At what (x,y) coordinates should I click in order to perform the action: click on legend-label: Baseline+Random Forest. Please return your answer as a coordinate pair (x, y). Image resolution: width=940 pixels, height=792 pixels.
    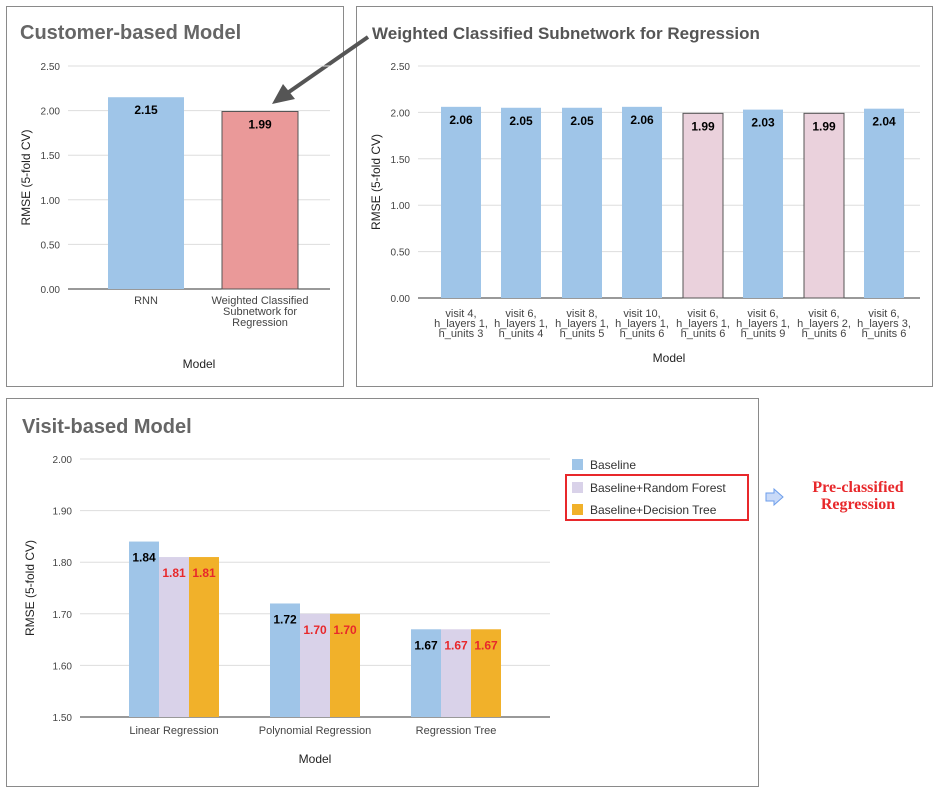
    Looking at the image, I should click on (658, 488).